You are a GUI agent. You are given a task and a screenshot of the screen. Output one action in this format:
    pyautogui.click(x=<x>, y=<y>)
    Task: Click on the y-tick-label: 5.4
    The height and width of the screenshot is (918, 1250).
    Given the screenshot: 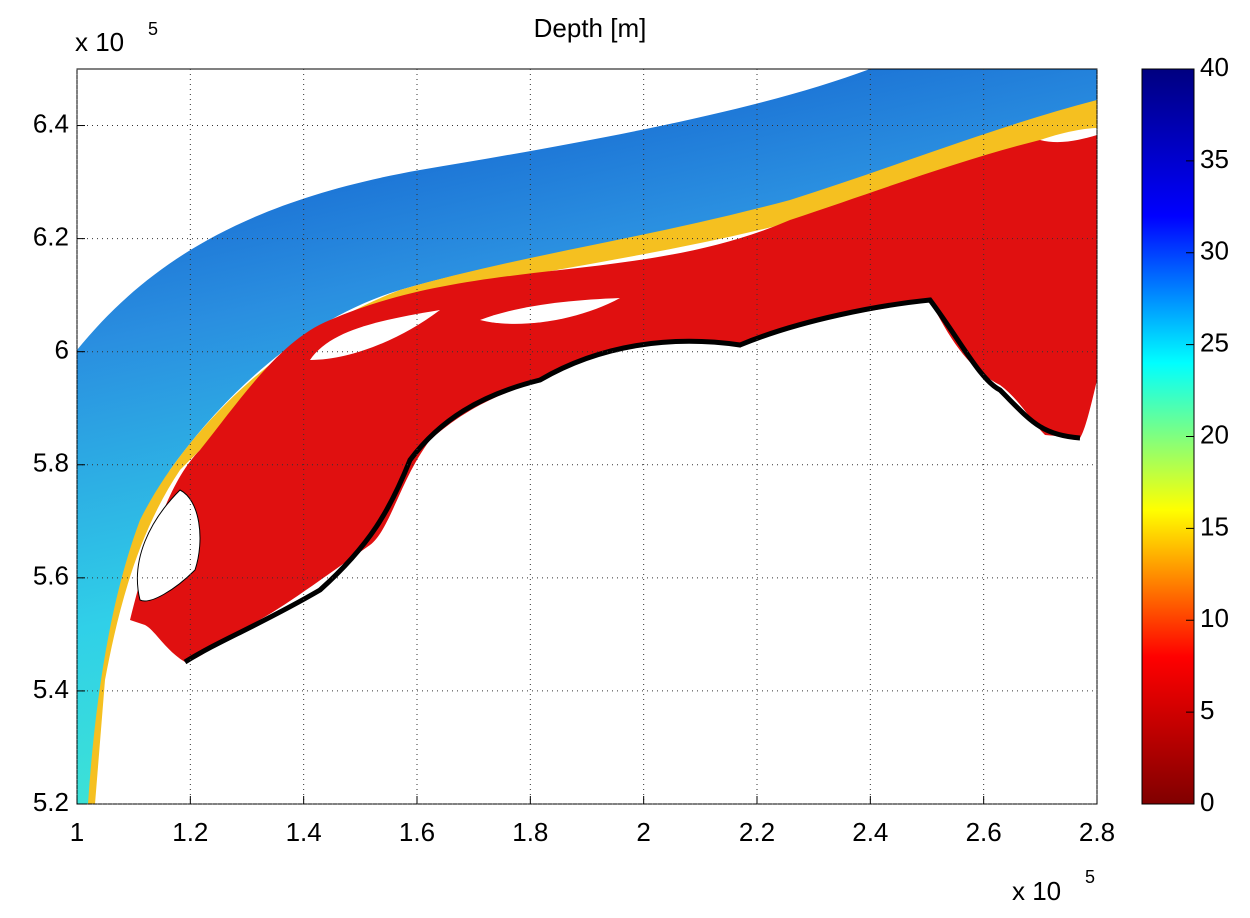 What is the action you would take?
    pyautogui.click(x=51, y=689)
    